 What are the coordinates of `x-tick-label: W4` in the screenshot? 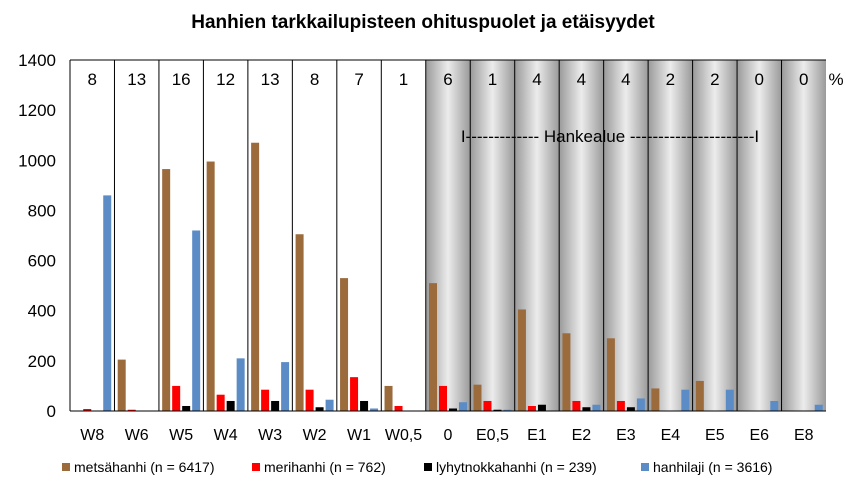 It's located at (226, 435).